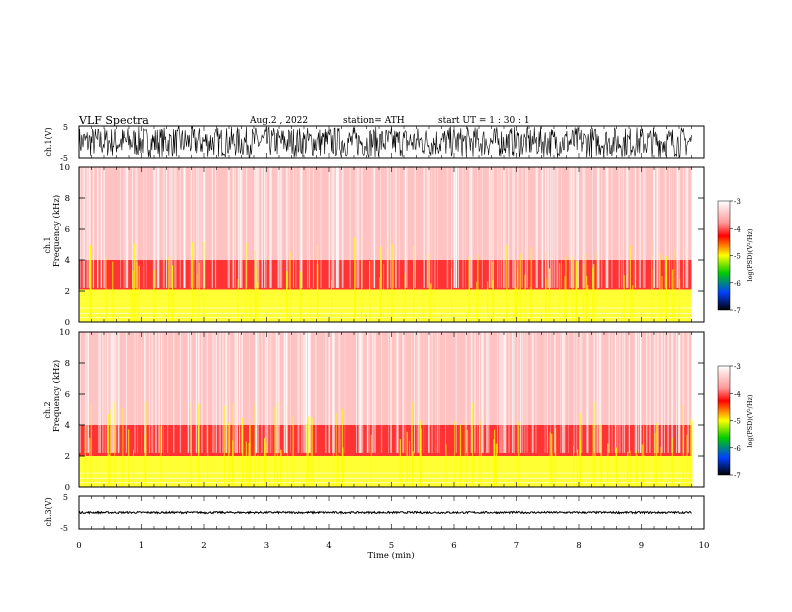 The width and height of the screenshot is (792, 612). What do you see at coordinates (48, 511) in the screenshot?
I see `ch3-waveform-ylabel: ch.3(V)` at bounding box center [48, 511].